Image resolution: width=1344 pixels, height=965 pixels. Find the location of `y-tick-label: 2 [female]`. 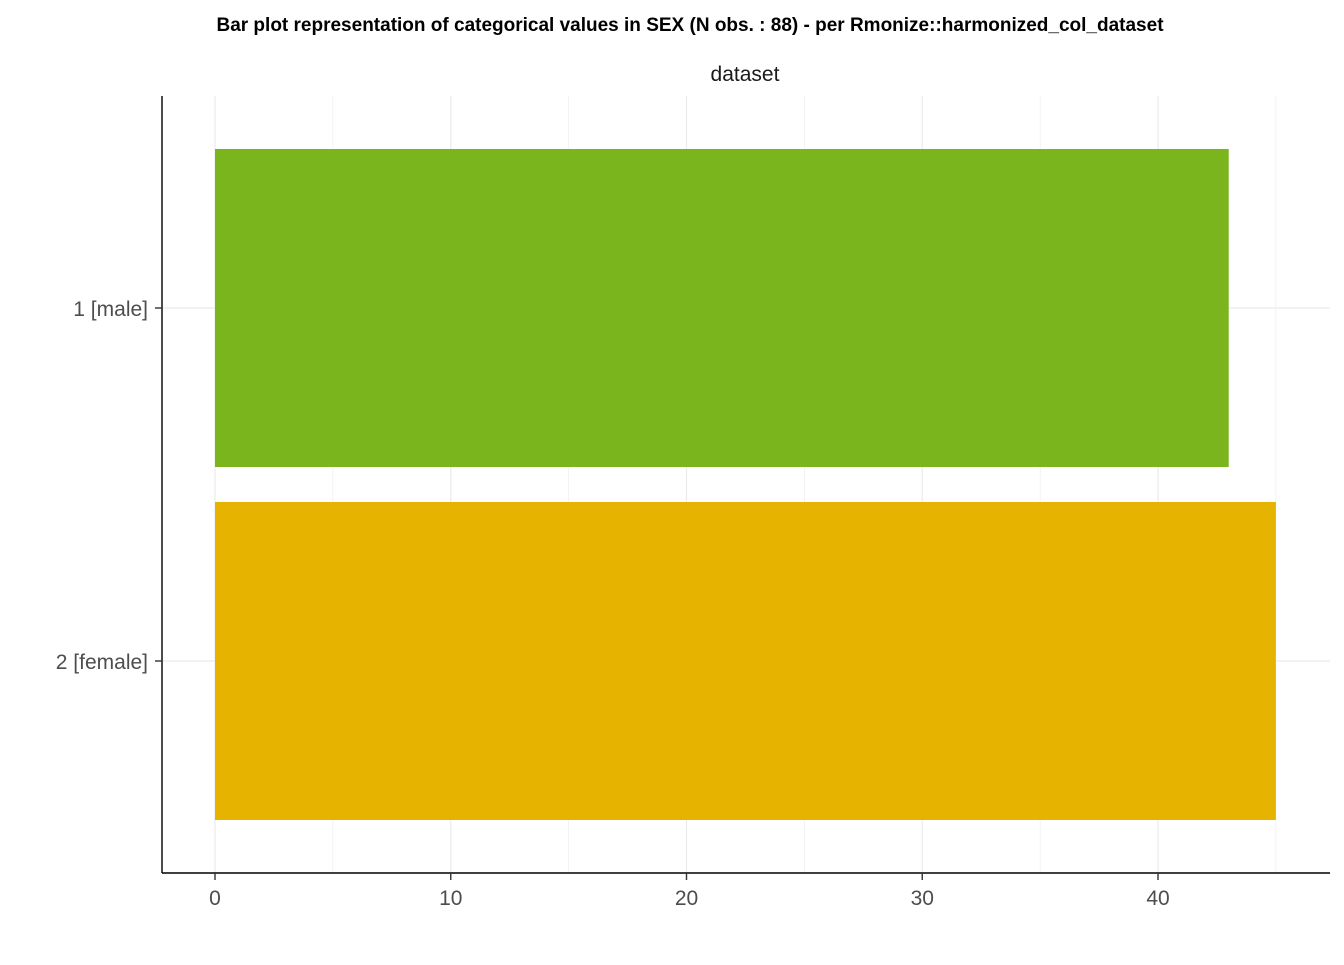

y-tick-label: 2 [female] is located at coordinates (102, 662).